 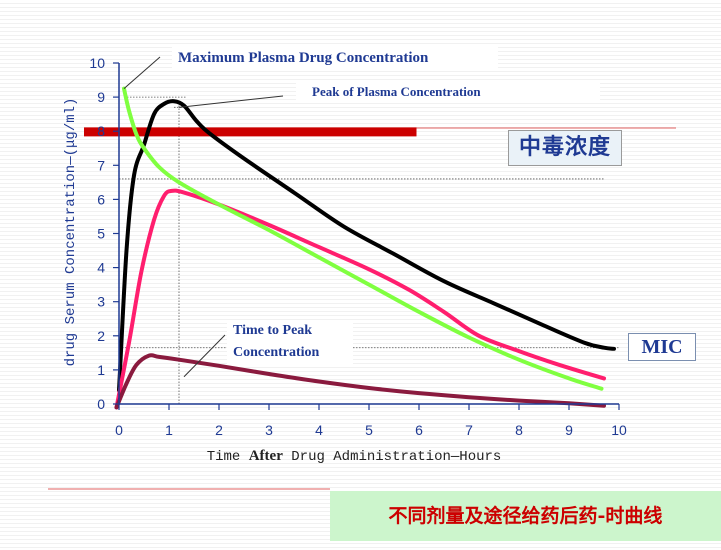 What do you see at coordinates (469, 430) in the screenshot?
I see `x-tick-label-7: 7` at bounding box center [469, 430].